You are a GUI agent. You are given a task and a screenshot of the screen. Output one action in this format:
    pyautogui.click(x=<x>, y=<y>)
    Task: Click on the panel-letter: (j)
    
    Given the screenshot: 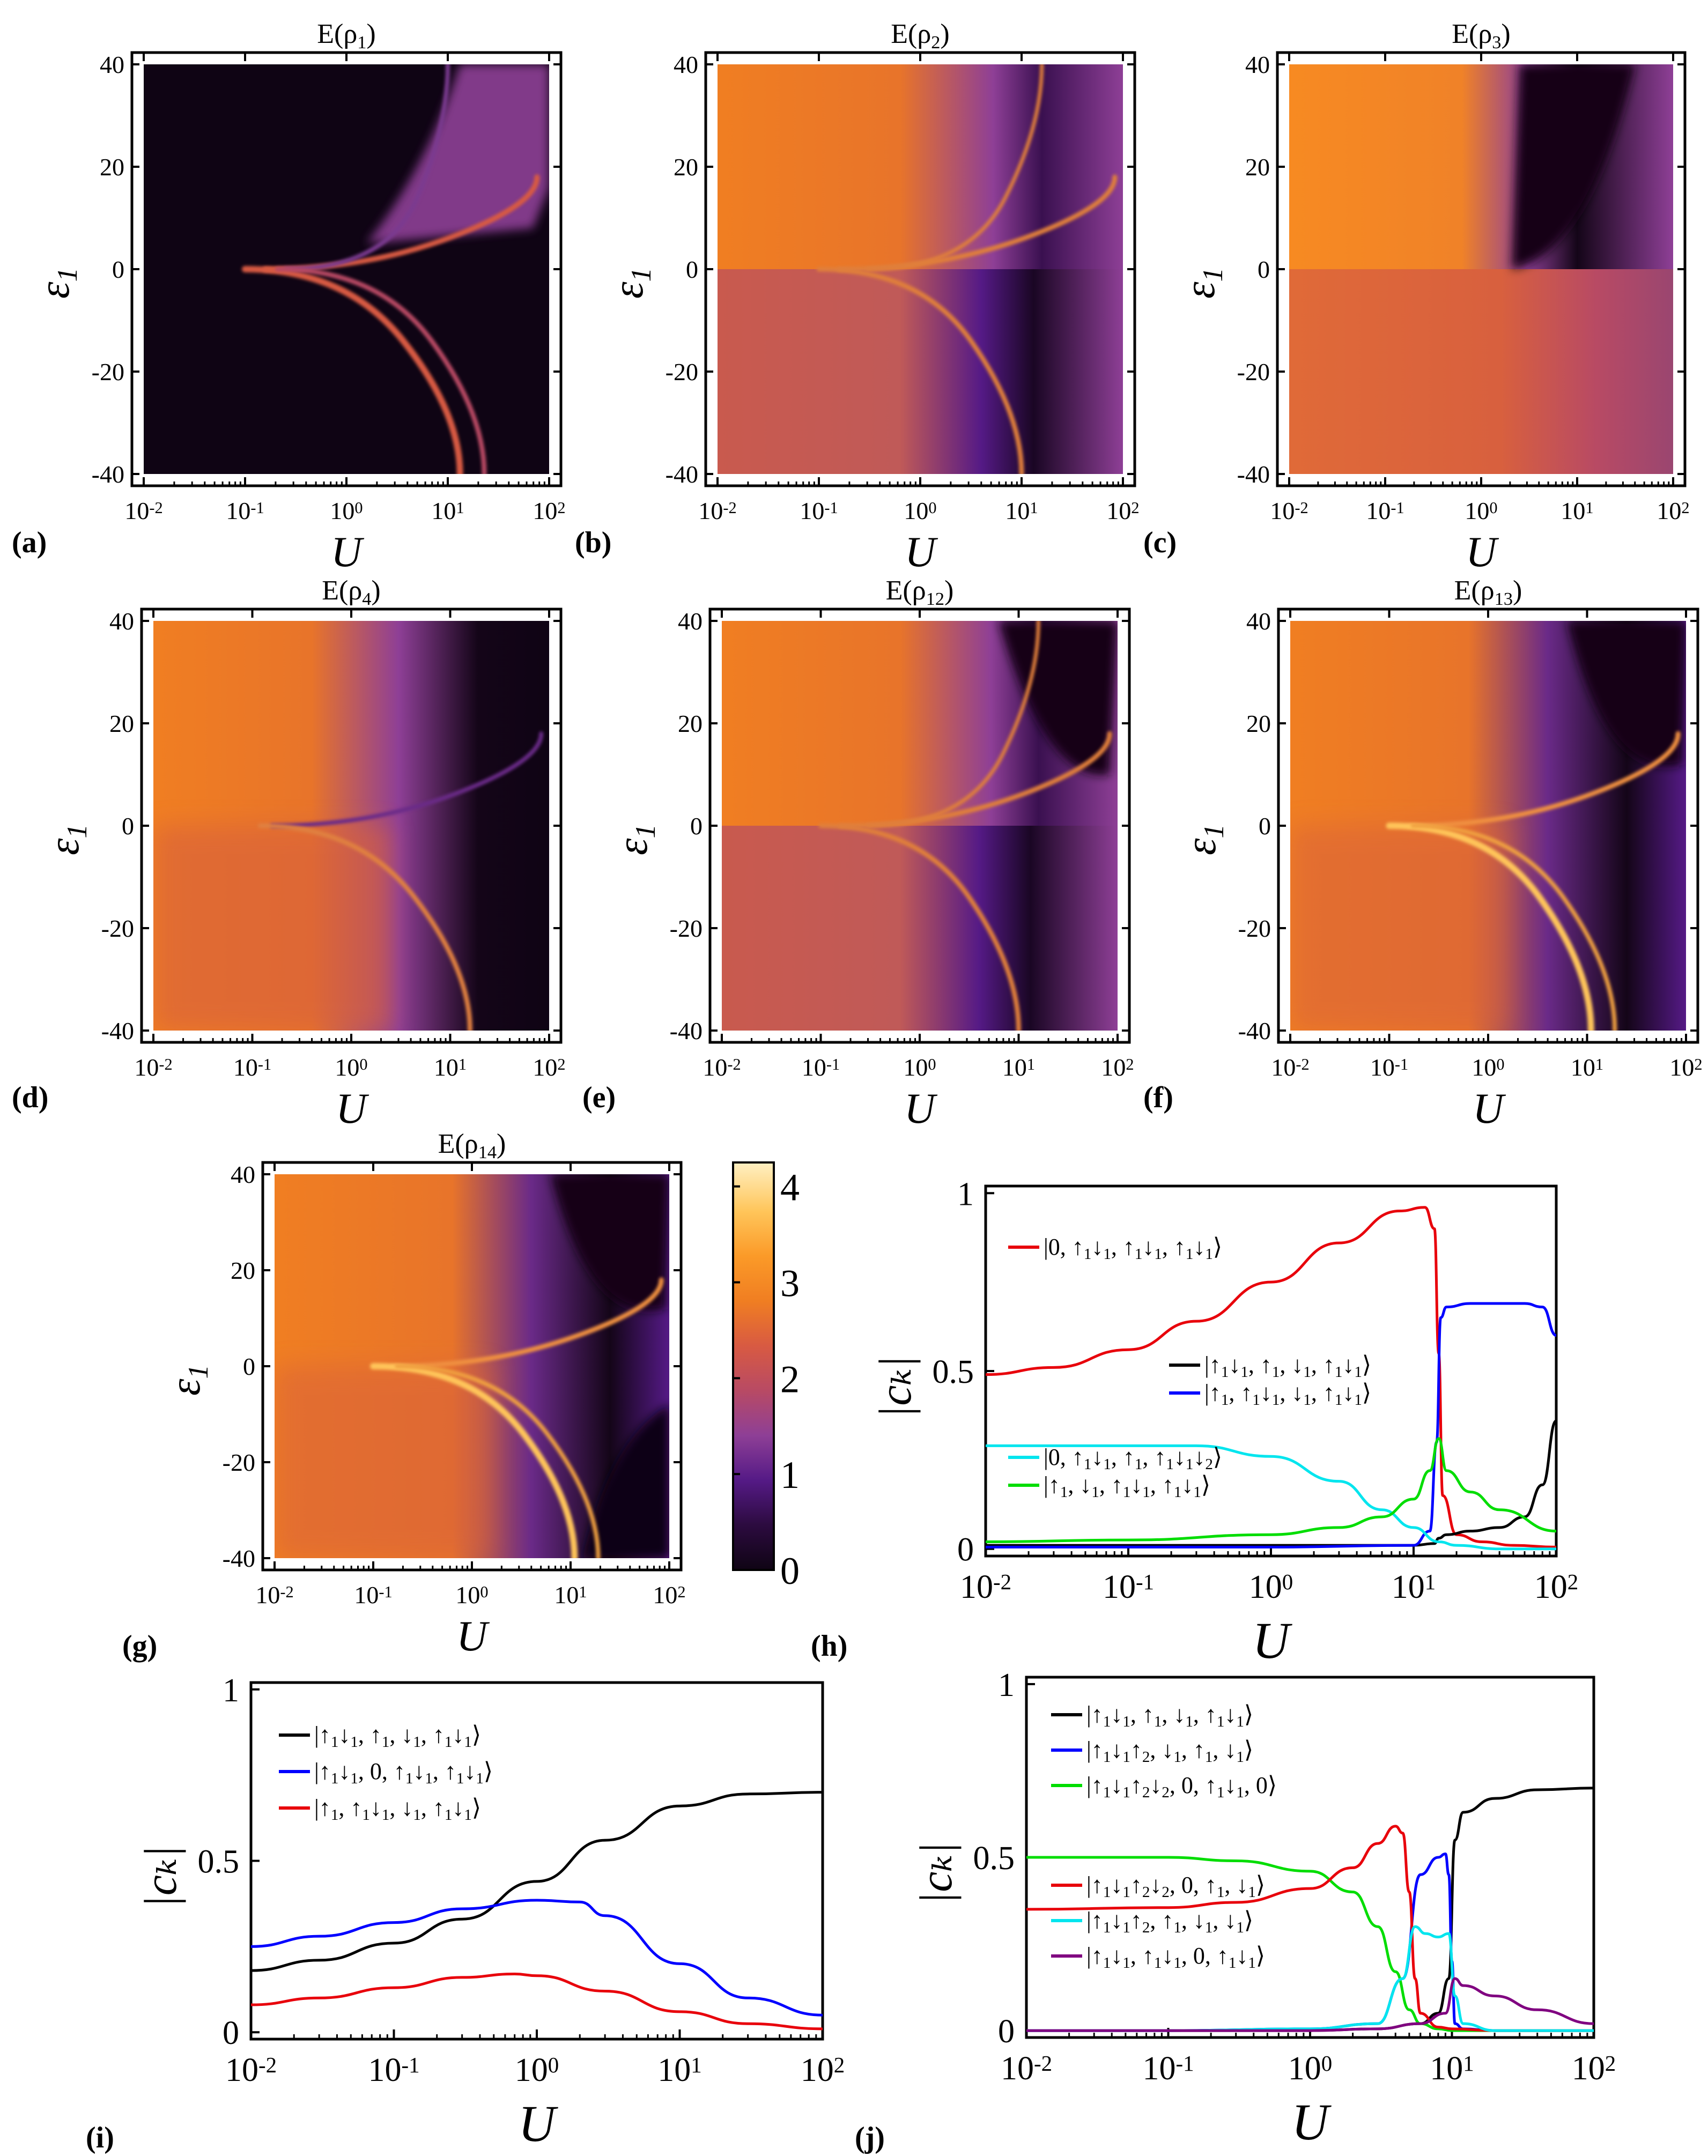 What is the action you would take?
    pyautogui.click(x=870, y=2137)
    